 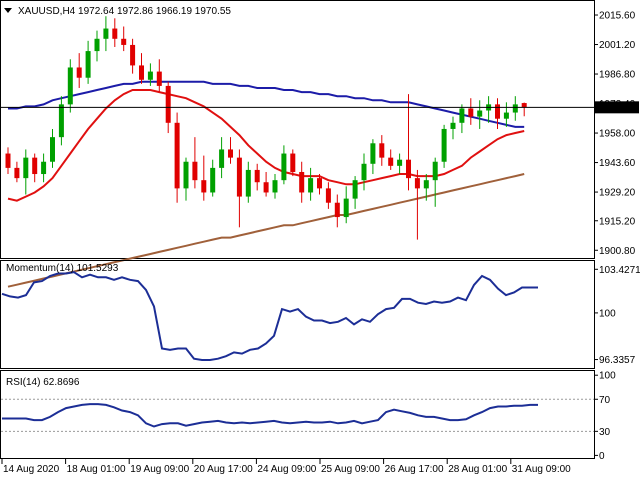 What do you see at coordinates (617, 163) in the screenshot?
I see `y-tick-label: 1943.60` at bounding box center [617, 163].